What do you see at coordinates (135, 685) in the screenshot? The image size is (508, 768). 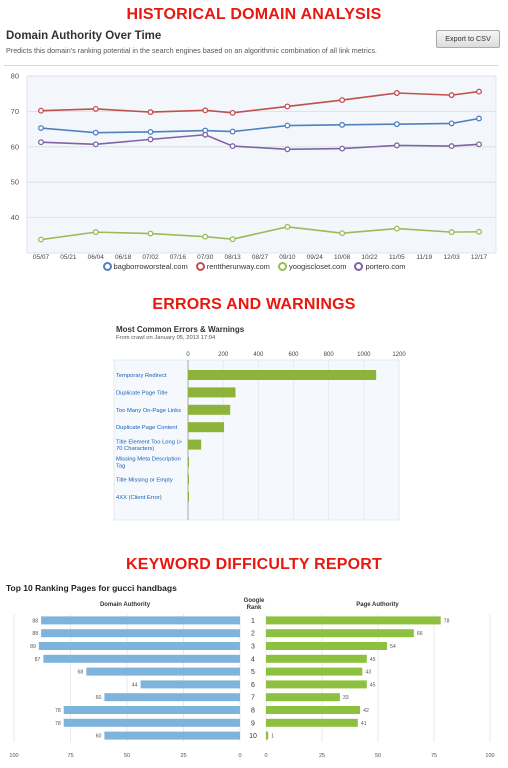 I see `domain-authority-value: 44` at bounding box center [135, 685].